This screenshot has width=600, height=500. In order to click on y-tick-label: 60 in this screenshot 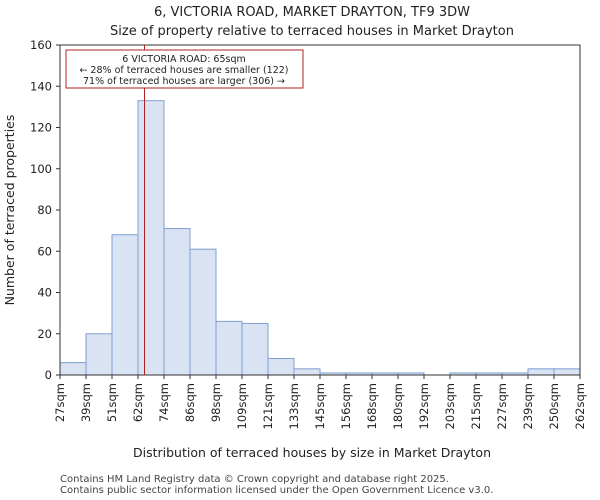, I will do `click(44, 251)`.